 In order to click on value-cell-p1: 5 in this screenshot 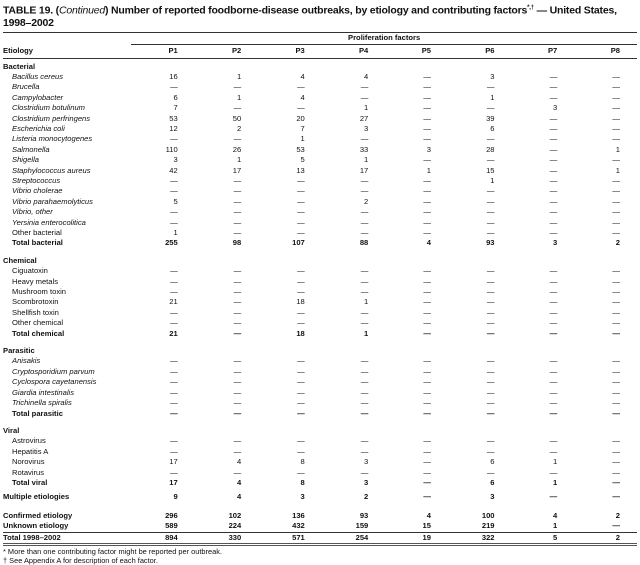, I will do `click(175, 201)`.